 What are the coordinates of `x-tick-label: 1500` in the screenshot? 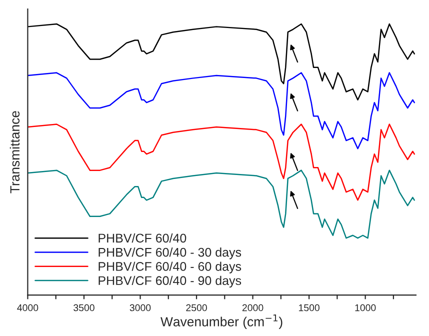 It's located at (309, 308).